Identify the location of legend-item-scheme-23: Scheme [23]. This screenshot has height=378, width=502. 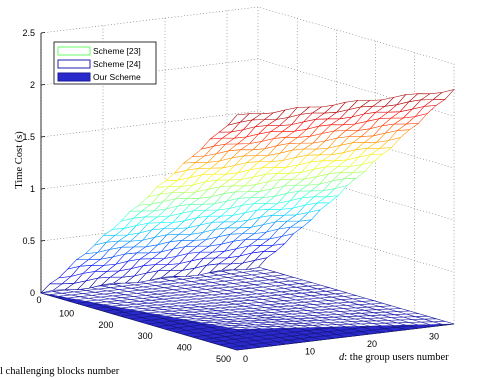
(99, 51).